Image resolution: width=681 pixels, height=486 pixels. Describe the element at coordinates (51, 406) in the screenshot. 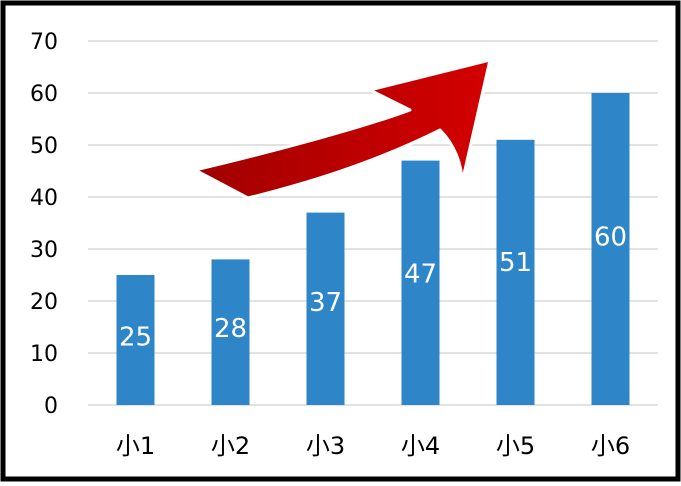

I see `y-tick-label: 0` at that location.